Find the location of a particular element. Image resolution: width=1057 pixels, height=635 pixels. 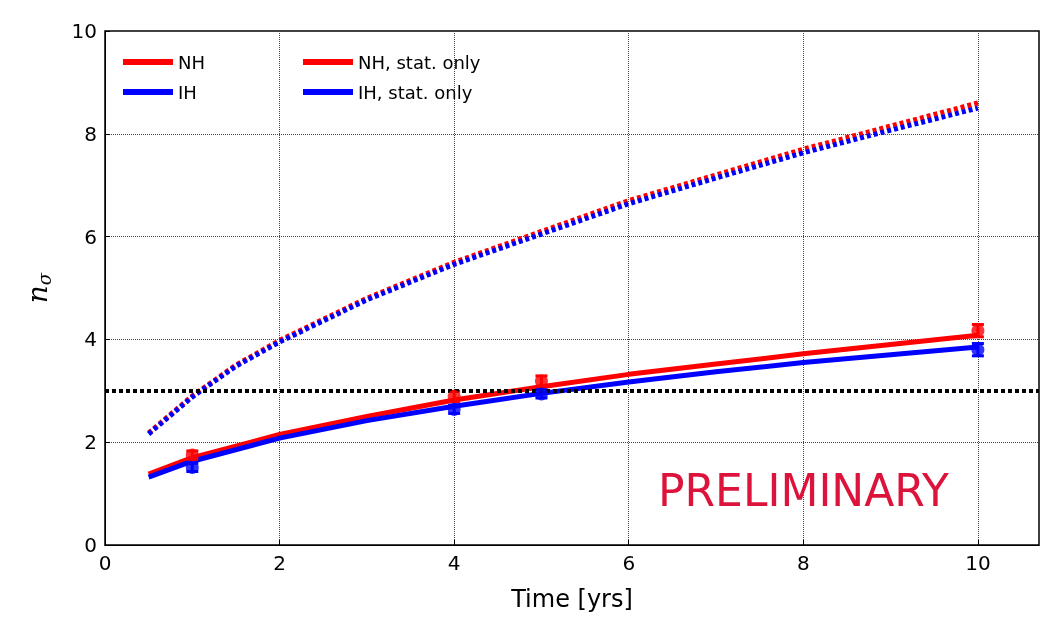

legend-label: IH, stat. only is located at coordinates (415, 92).